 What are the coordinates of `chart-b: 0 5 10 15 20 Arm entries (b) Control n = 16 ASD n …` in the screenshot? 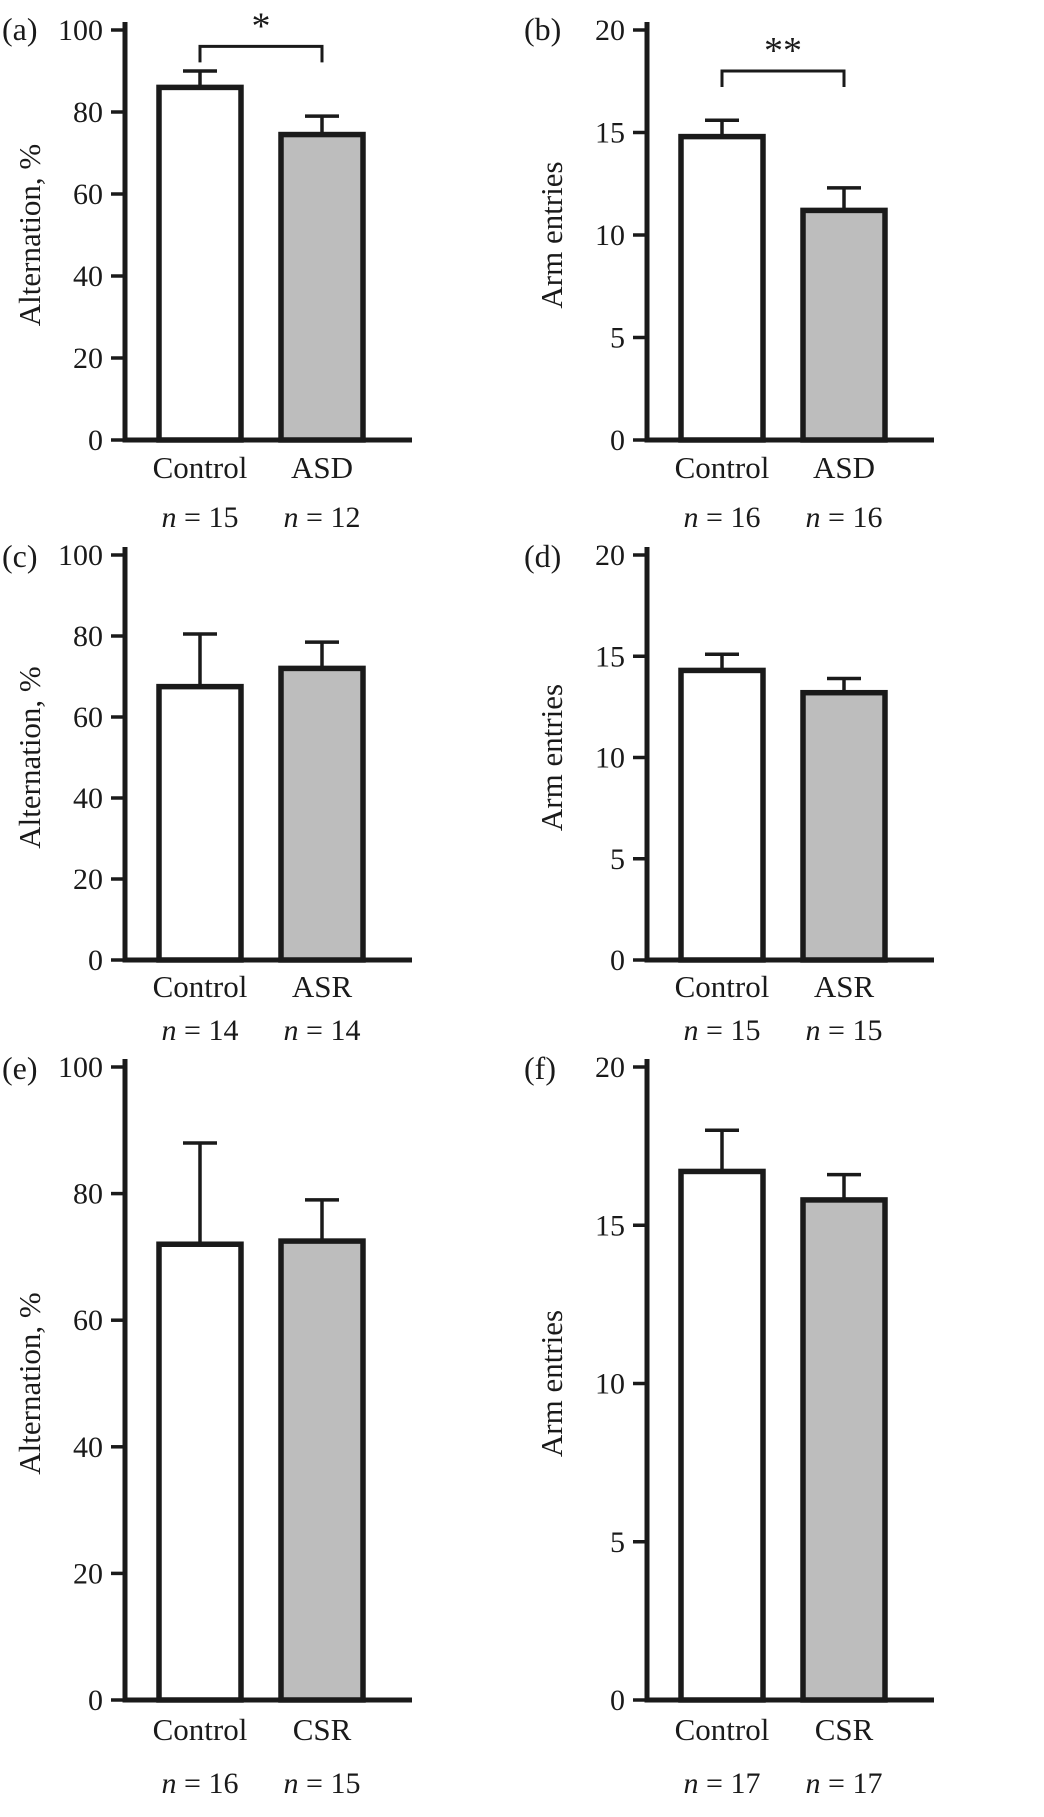 It's located at (729, 272).